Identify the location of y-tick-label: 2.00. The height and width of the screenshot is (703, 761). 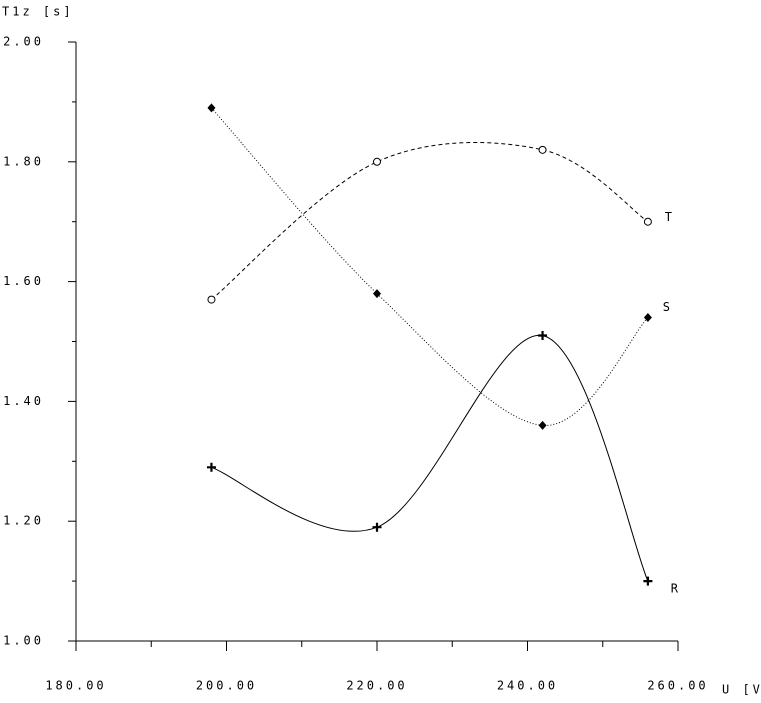
(23, 42).